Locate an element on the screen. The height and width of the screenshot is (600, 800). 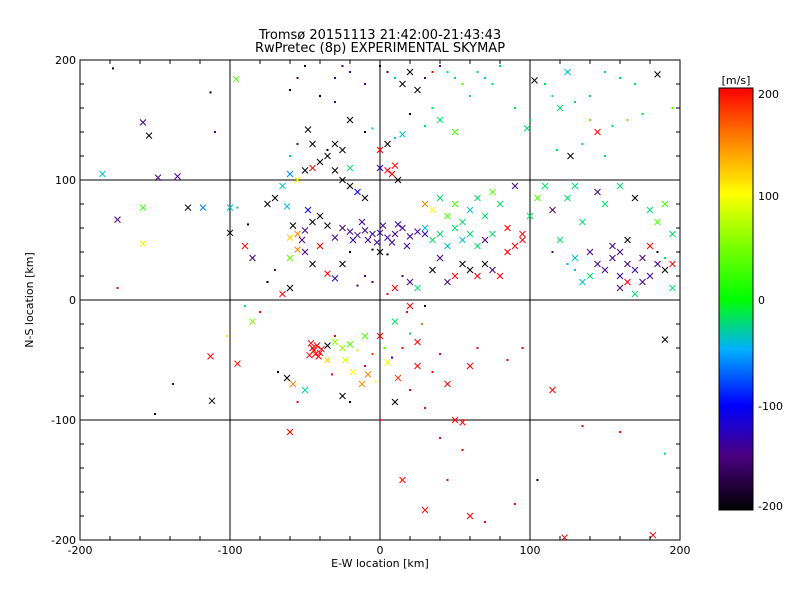
x-tick-label: -100 is located at coordinates (230, 550).